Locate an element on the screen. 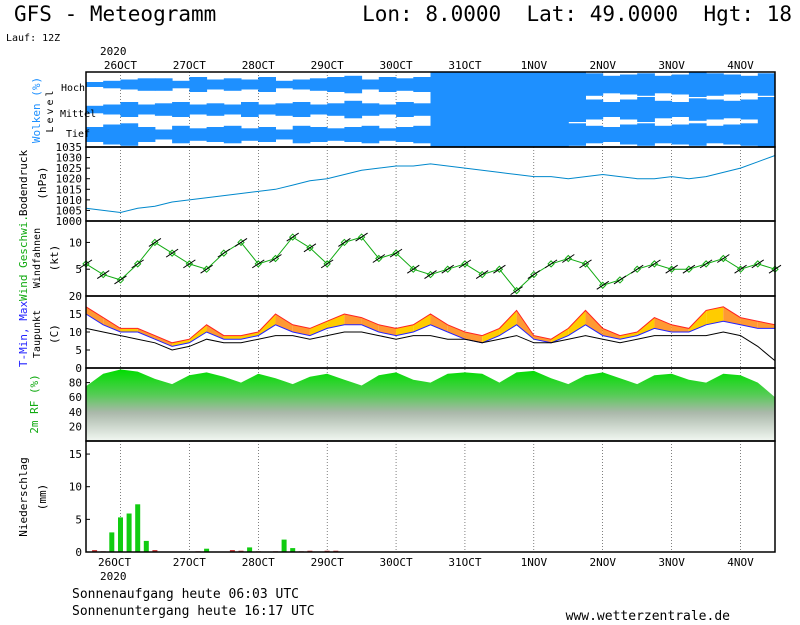 This screenshot has width=800, height=625. pressure-unit: (hPa) is located at coordinates (42, 182).